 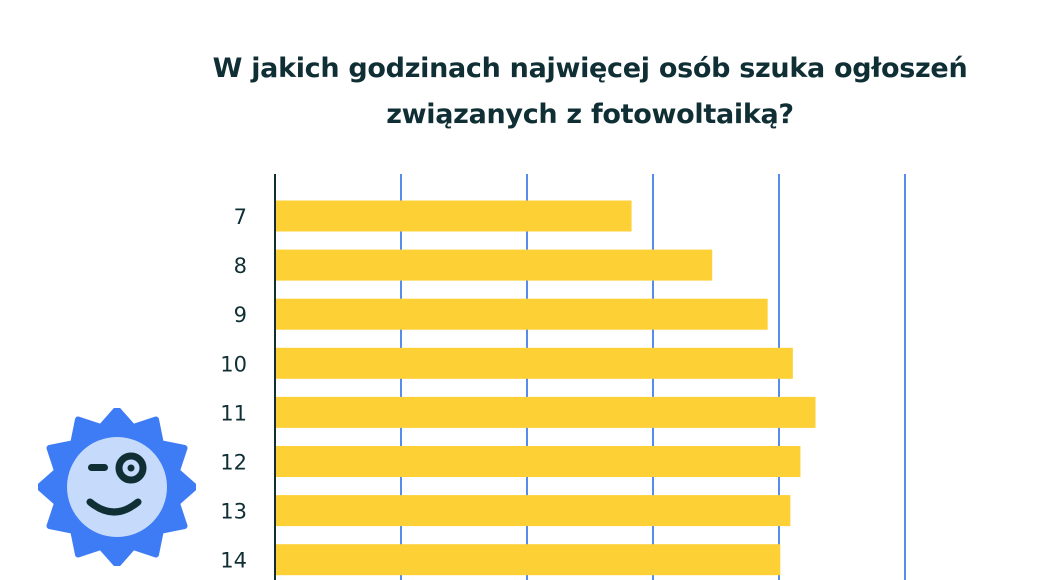 I want to click on chart-title-line-2: związanych z fotowoltaiką?, so click(x=590, y=114).